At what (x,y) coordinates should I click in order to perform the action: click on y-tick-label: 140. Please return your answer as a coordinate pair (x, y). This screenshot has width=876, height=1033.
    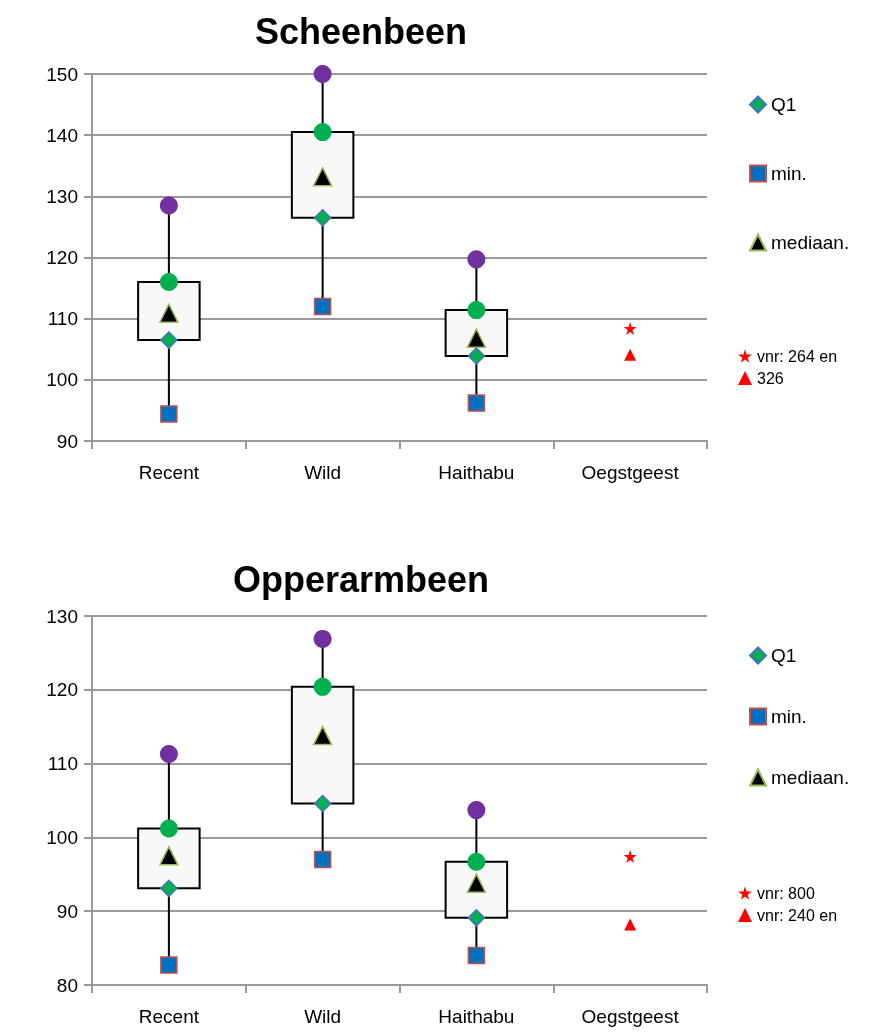
    Looking at the image, I should click on (62, 135).